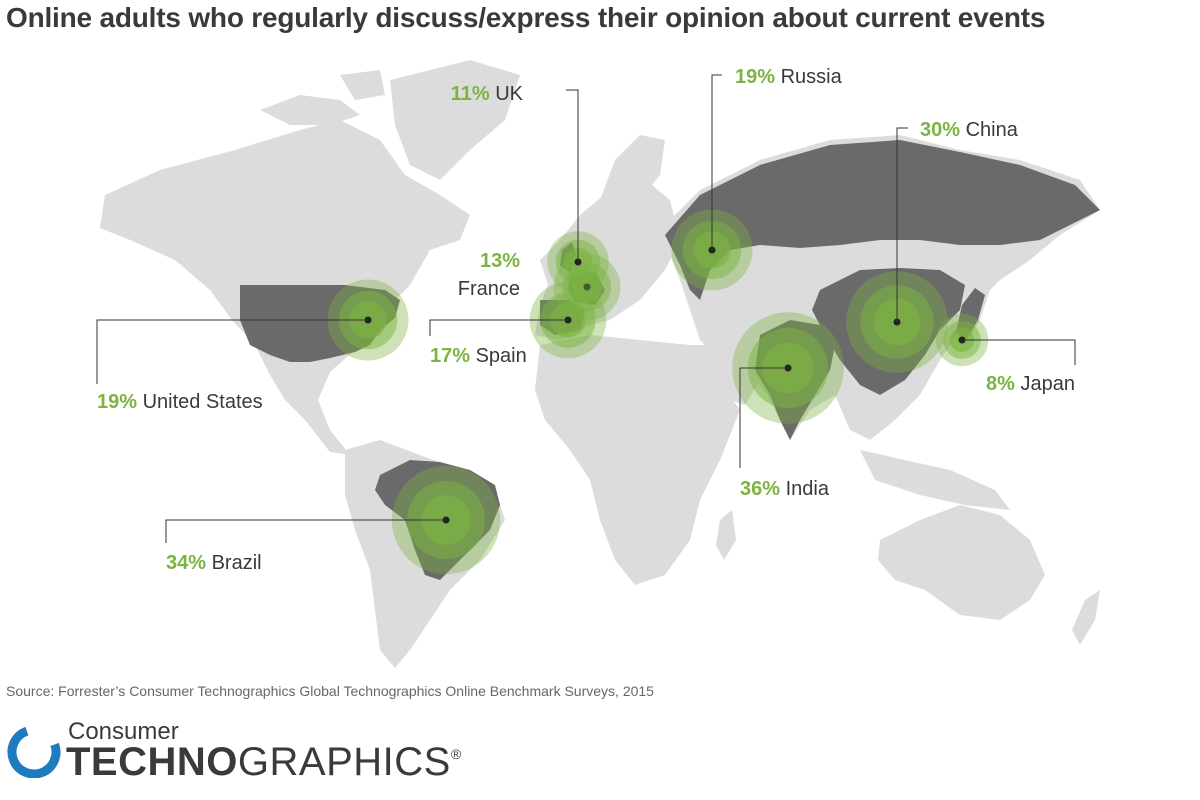  I want to click on value-label-uk: 11%, so click(473, 94).